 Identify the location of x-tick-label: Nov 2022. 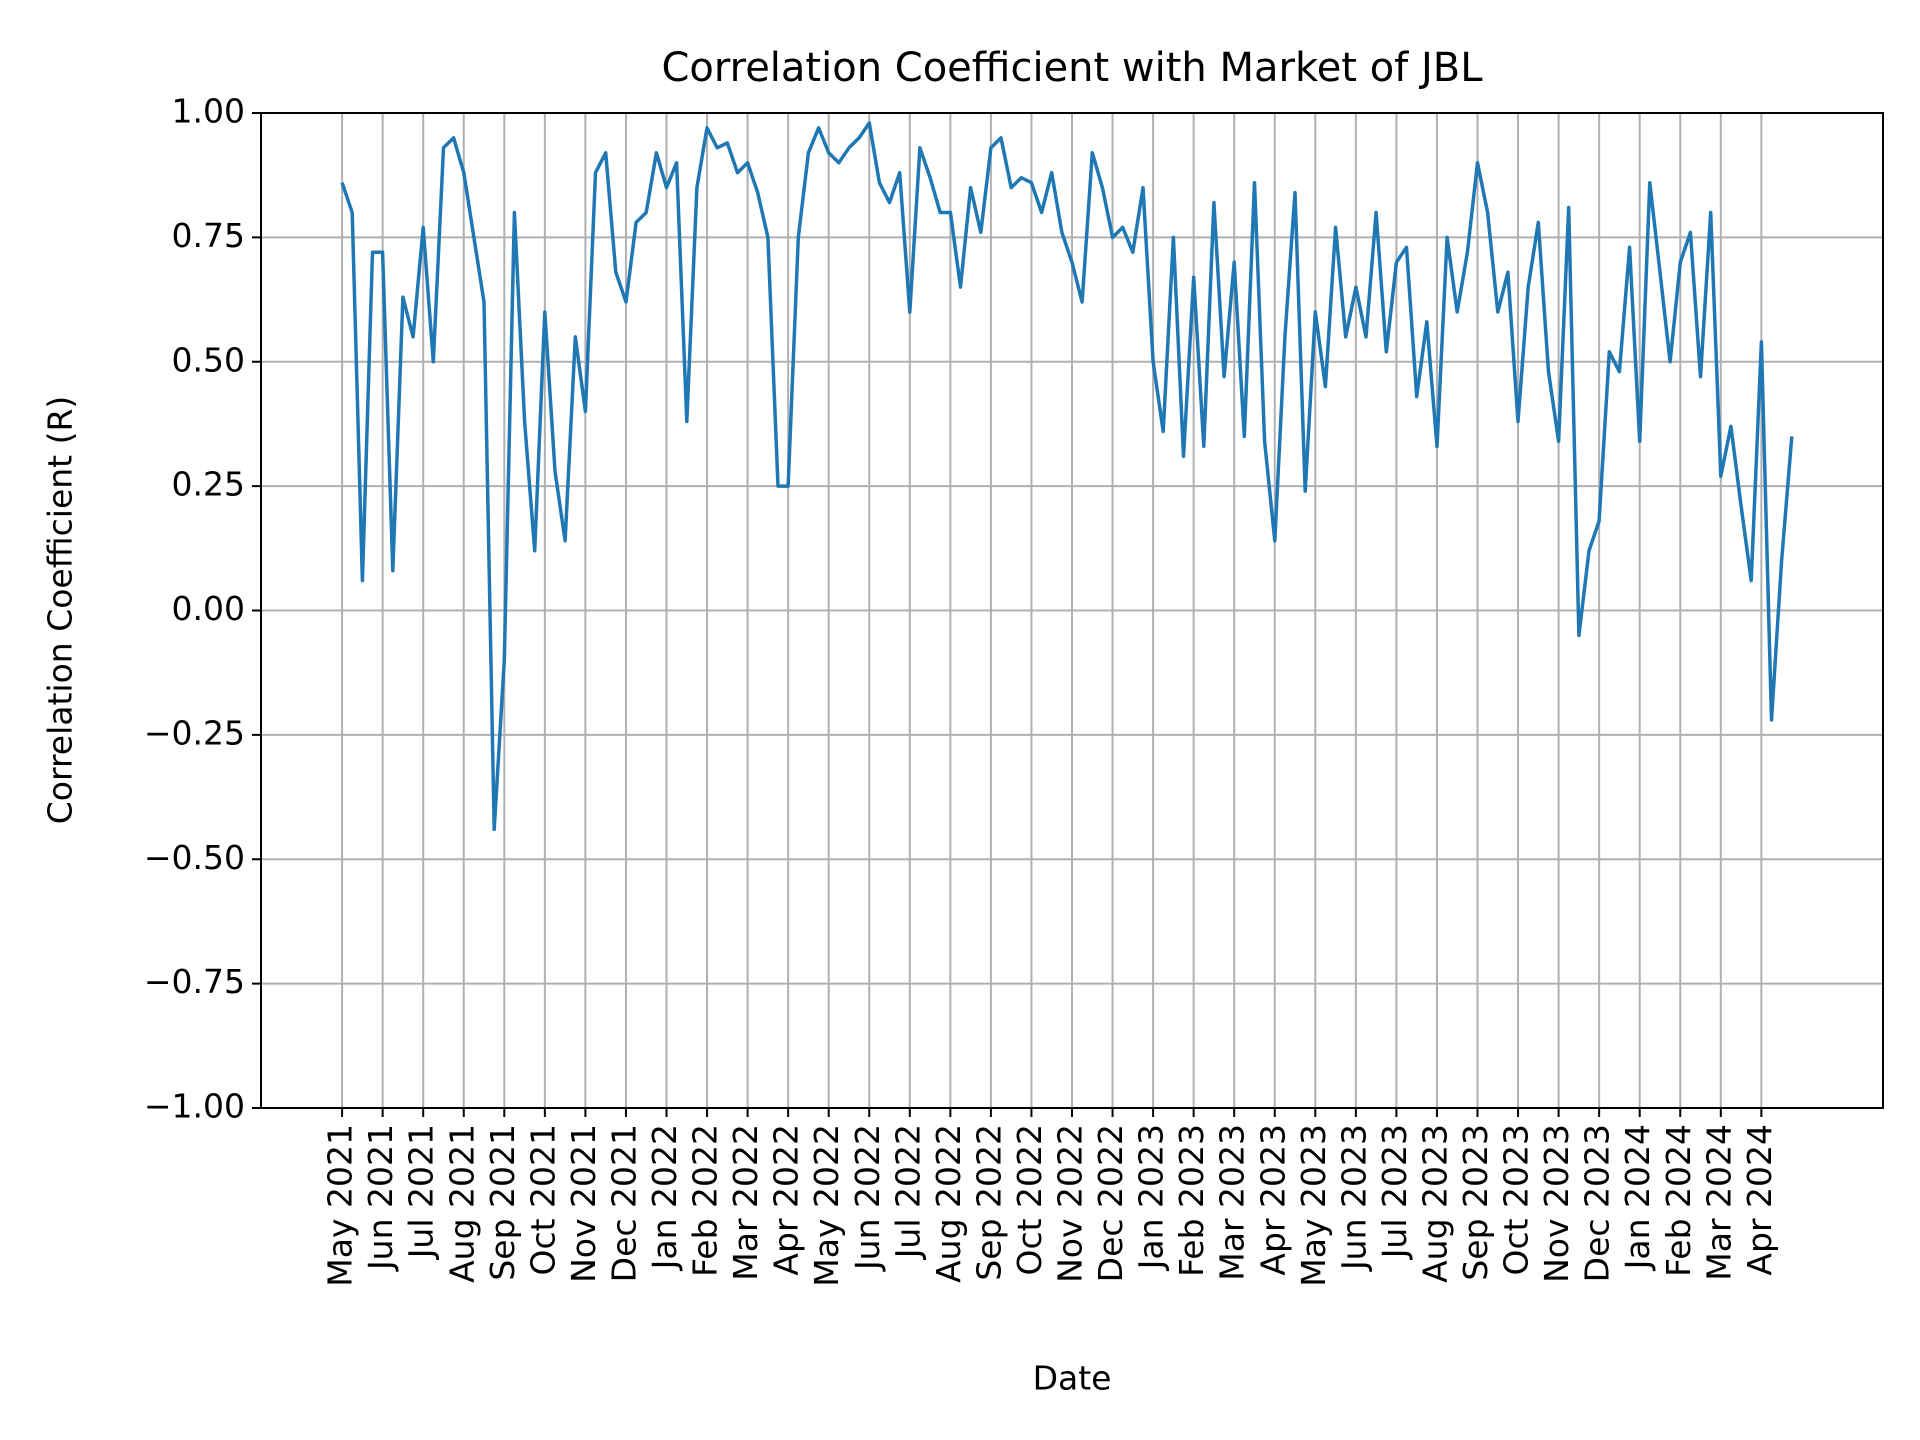
(1070, 1203).